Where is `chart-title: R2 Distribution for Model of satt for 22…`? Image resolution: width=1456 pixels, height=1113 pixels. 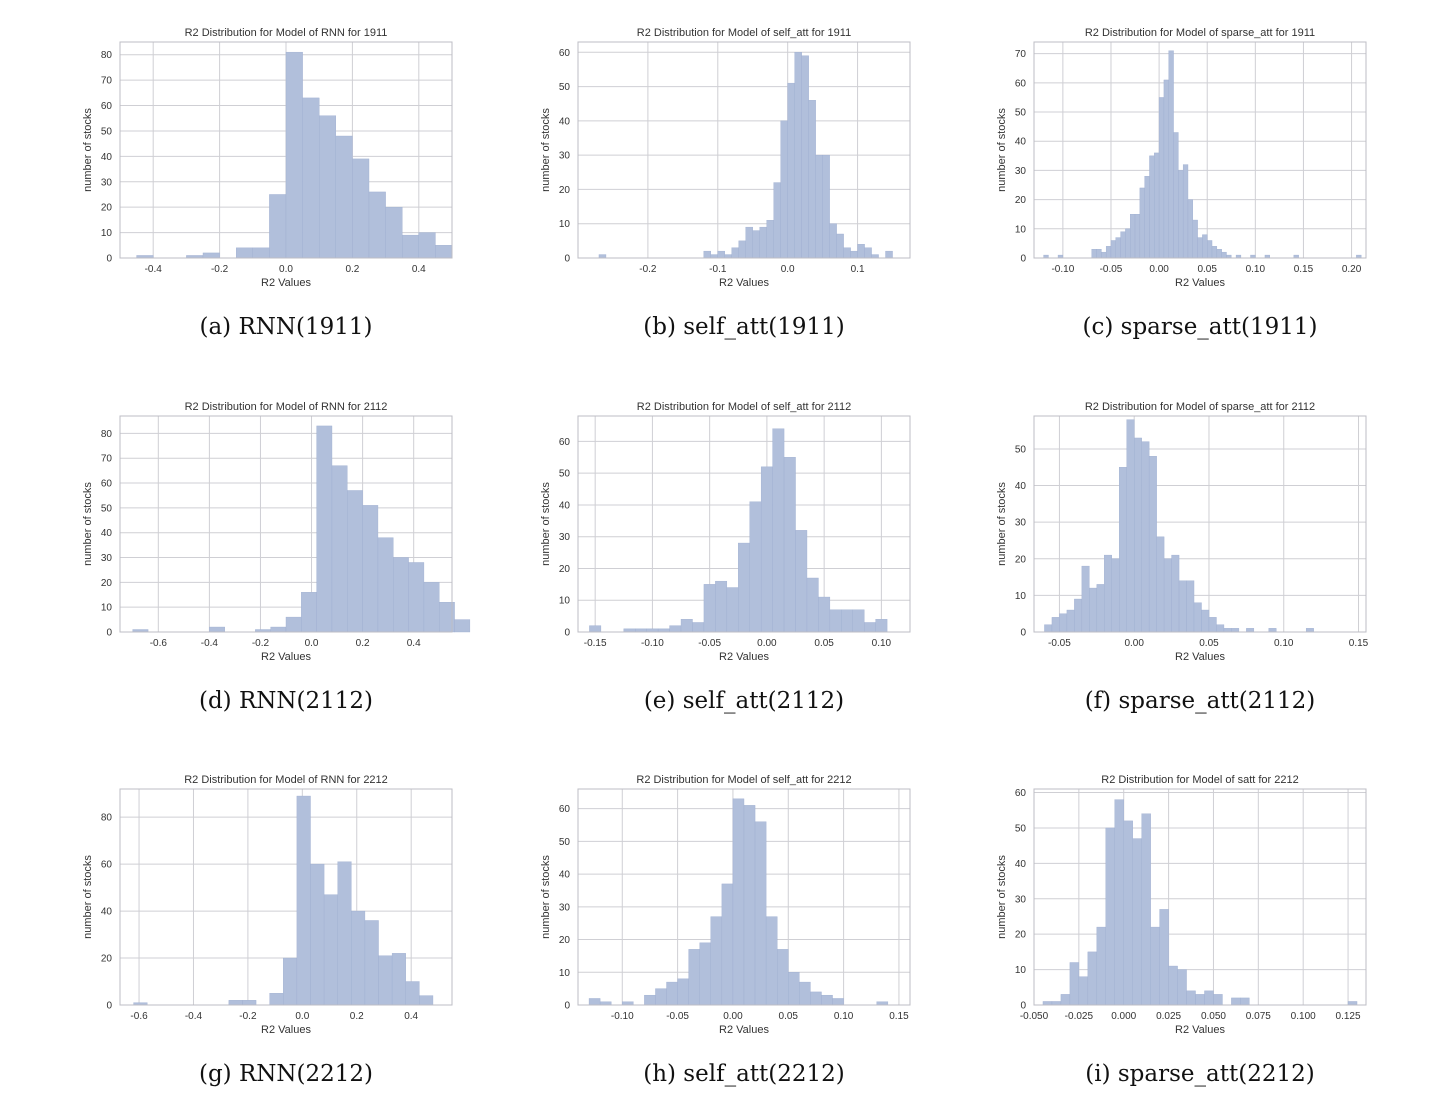
chart-title: R2 Distribution for Model of satt for 22… is located at coordinates (1199, 780).